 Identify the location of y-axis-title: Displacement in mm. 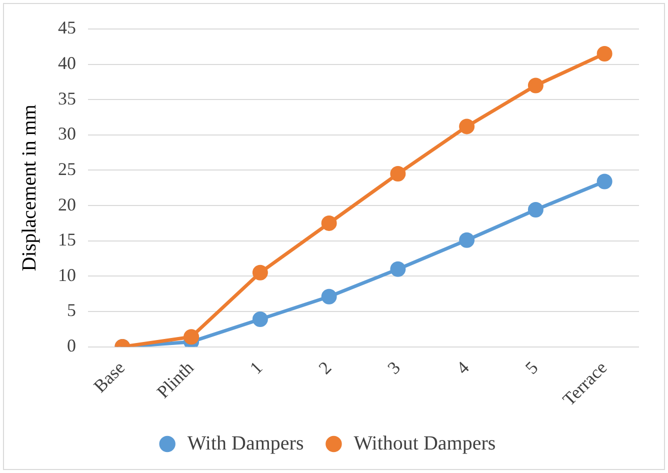
(29, 188).